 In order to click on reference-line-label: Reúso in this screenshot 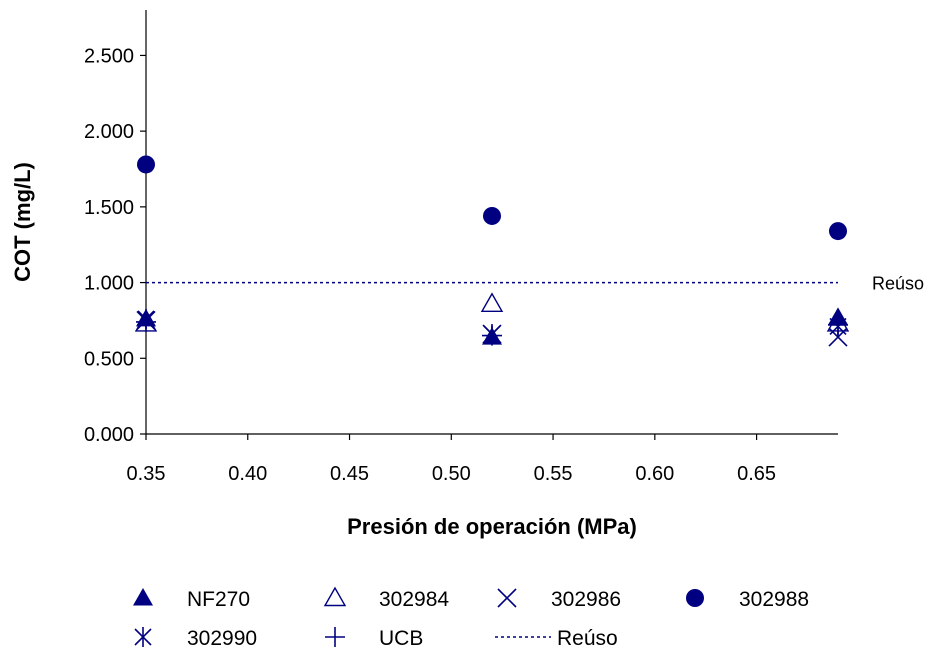, I will do `click(898, 284)`.